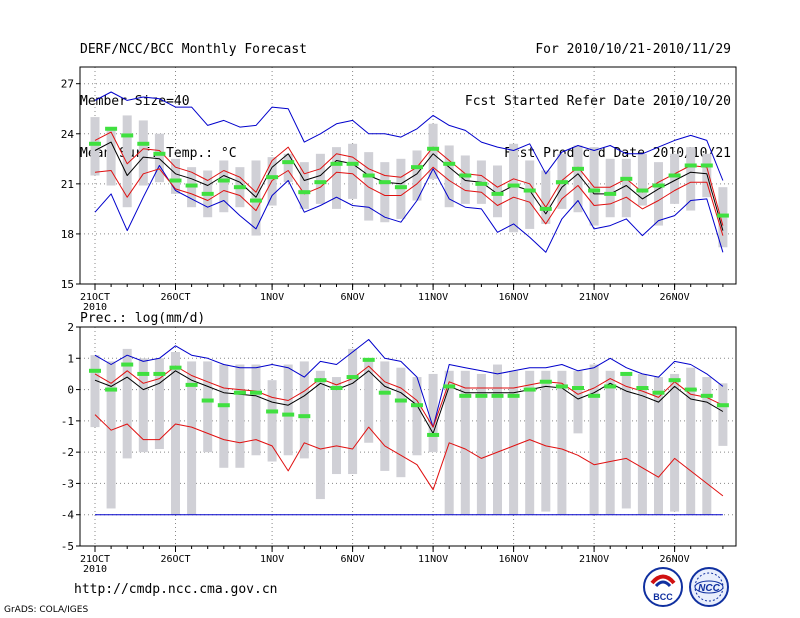 Image resolution: width=800 pixels, height=618 pixels. I want to click on x-tick-label: 26NOV, so click(675, 559).